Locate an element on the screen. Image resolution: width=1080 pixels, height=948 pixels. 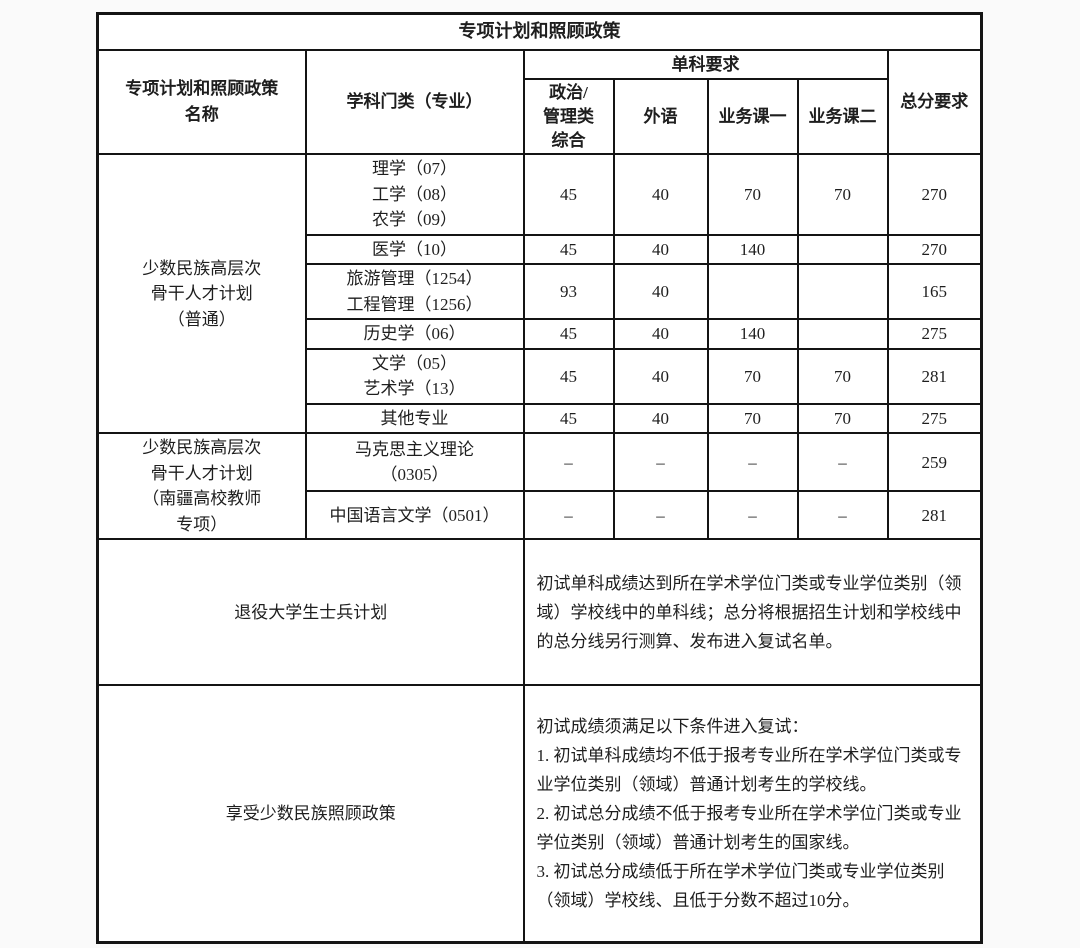
table-row: 历史学（06） 45 40 140 275 is located at coordinates (540, 334).